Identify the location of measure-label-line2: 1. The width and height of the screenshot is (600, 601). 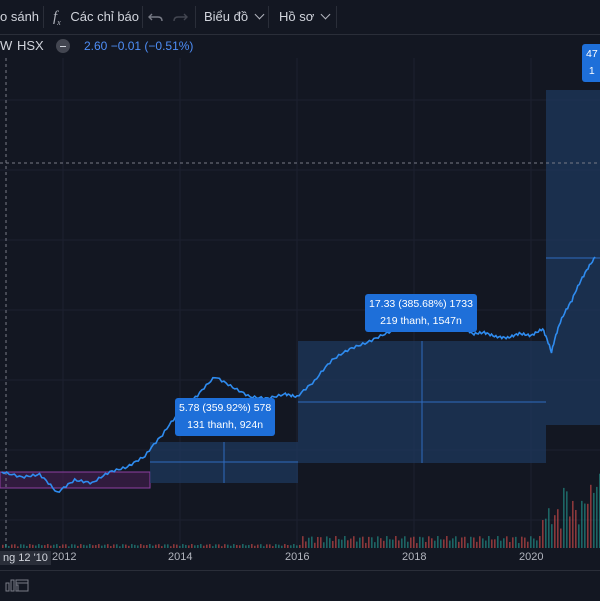
(591, 71).